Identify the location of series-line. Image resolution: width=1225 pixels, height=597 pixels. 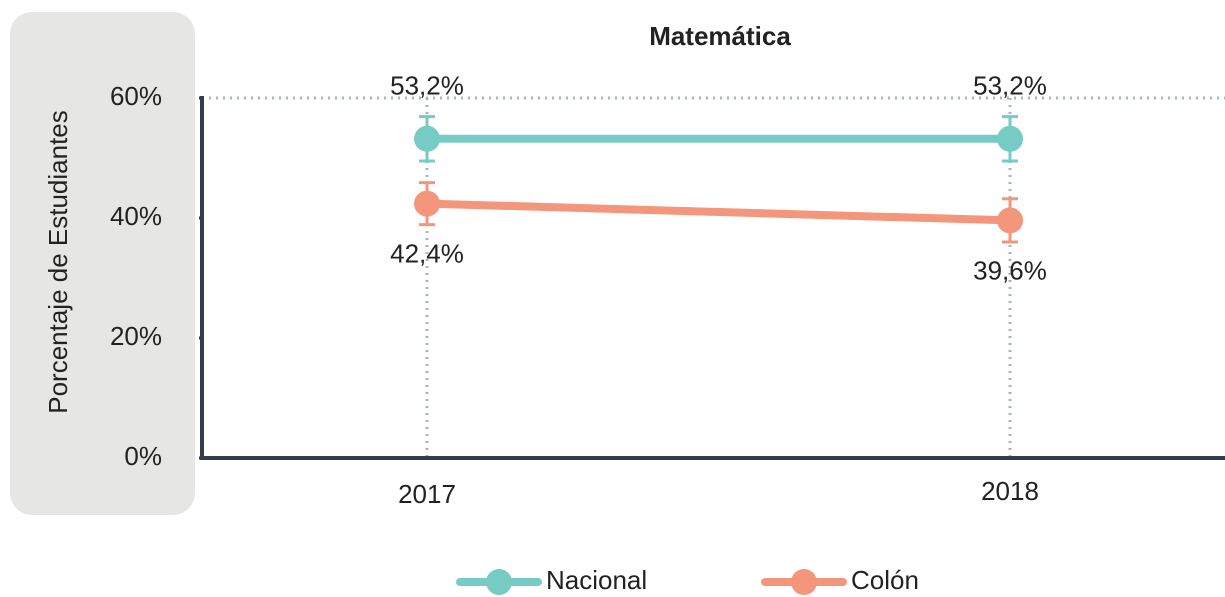
(718, 212).